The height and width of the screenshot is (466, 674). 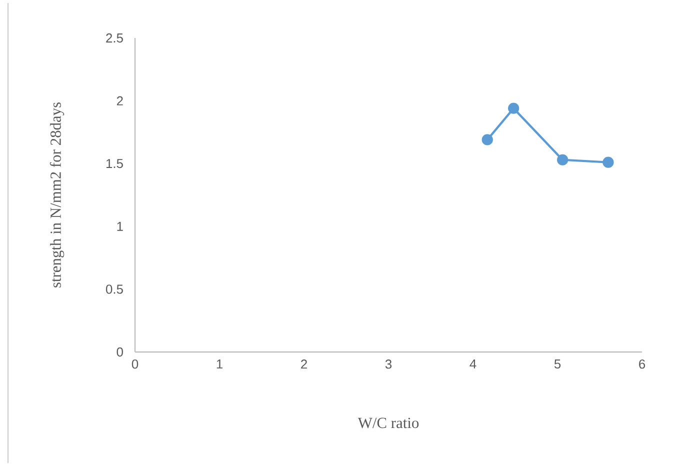 I want to click on y-tick-label: 1, so click(x=120, y=226).